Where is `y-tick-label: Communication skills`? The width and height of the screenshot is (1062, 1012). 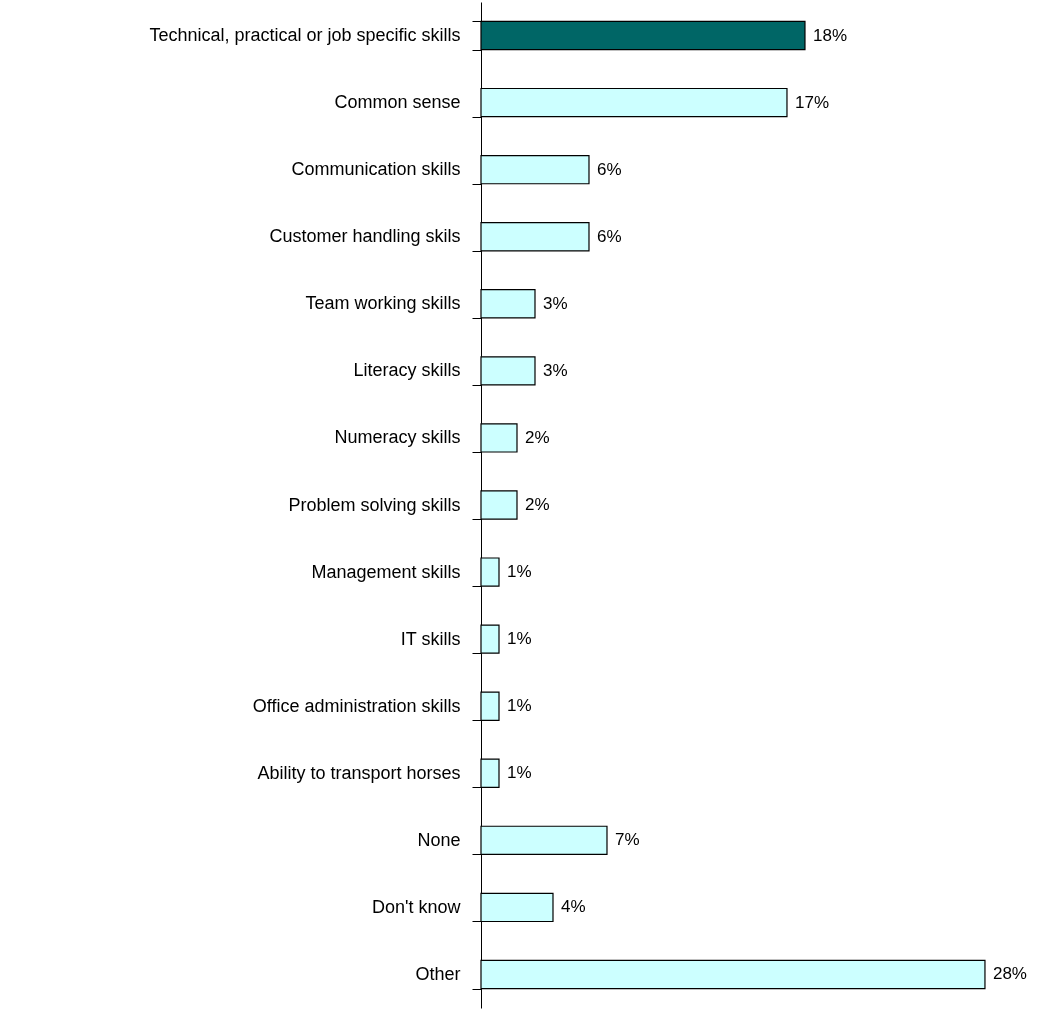
y-tick-label: Communication skills is located at coordinates (376, 169).